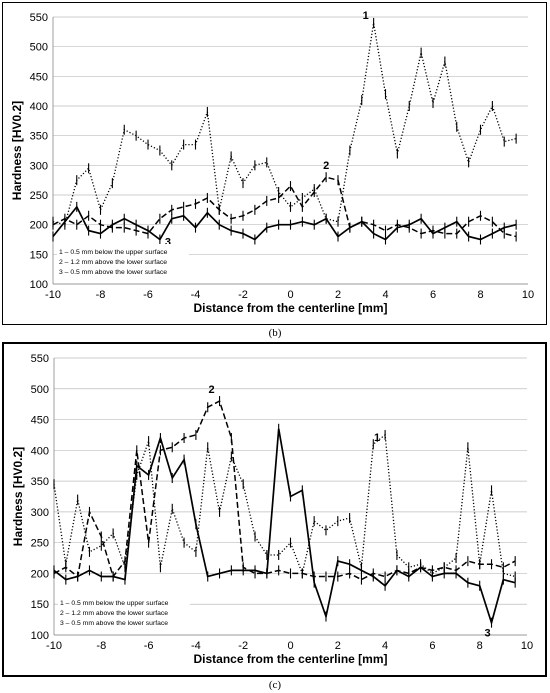 The height and width of the screenshot is (693, 550). Describe the element at coordinates (275, 685) in the screenshot. I see `panel-label-c: (c)` at that location.